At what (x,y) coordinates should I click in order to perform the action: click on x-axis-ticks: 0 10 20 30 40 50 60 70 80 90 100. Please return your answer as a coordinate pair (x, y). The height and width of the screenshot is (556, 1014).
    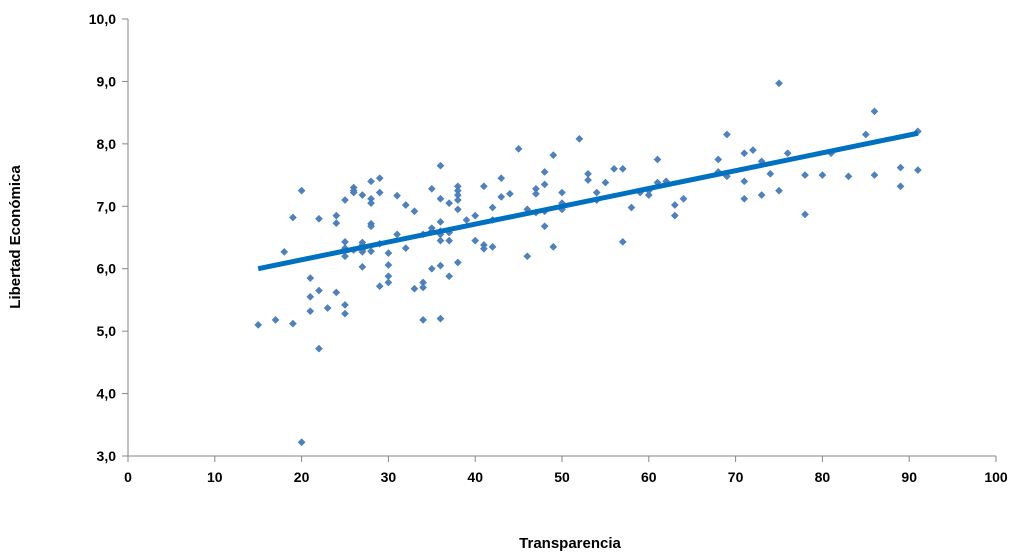
    Looking at the image, I should click on (566, 470).